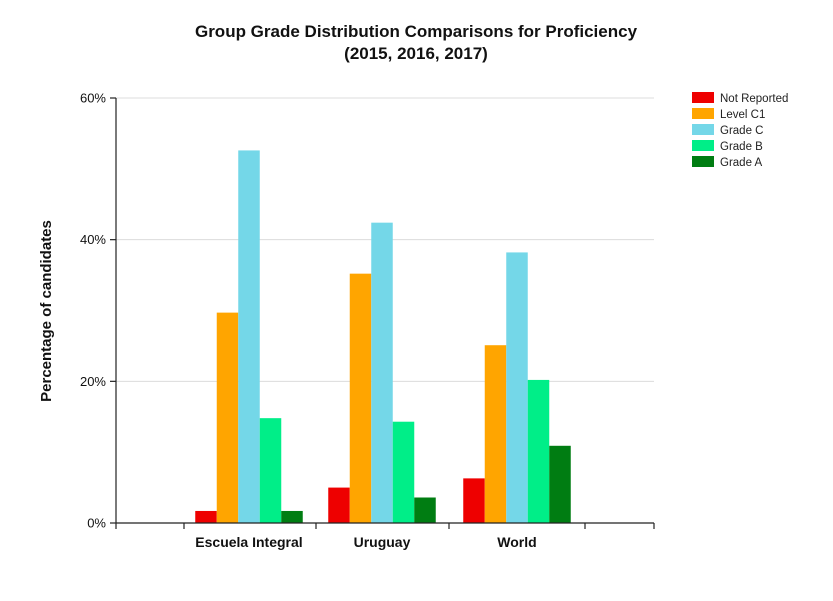  I want to click on legend-label: Grade C, so click(741, 131).